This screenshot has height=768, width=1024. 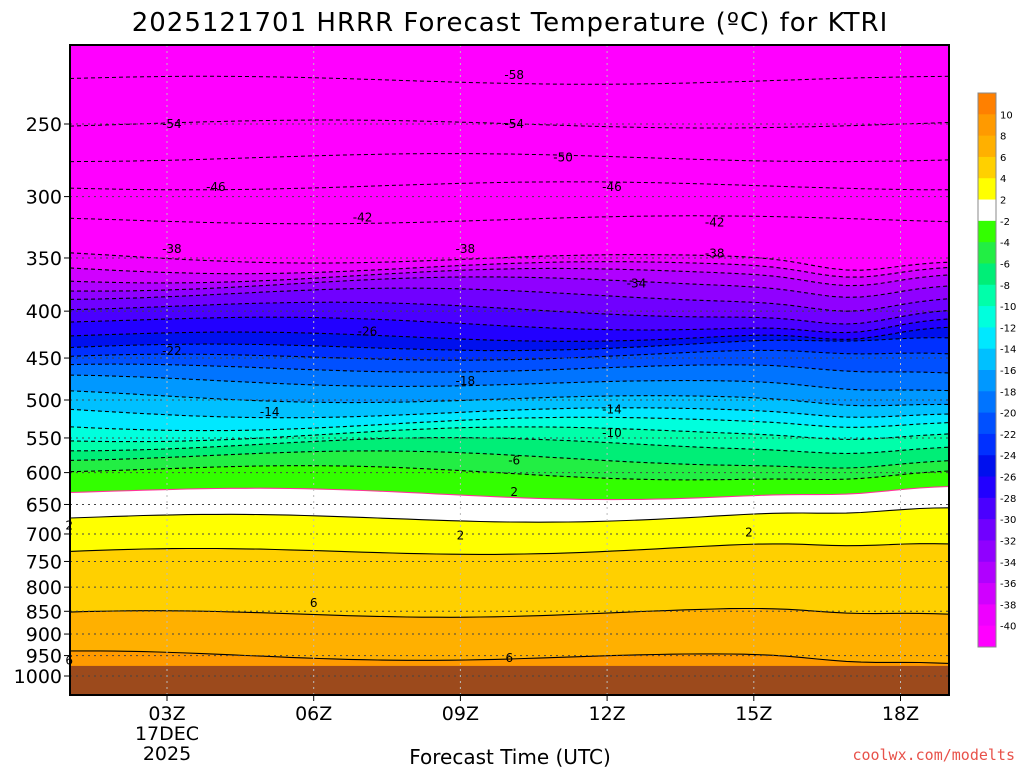 I want to click on x-tick-label: 15Z, so click(x=753, y=714).